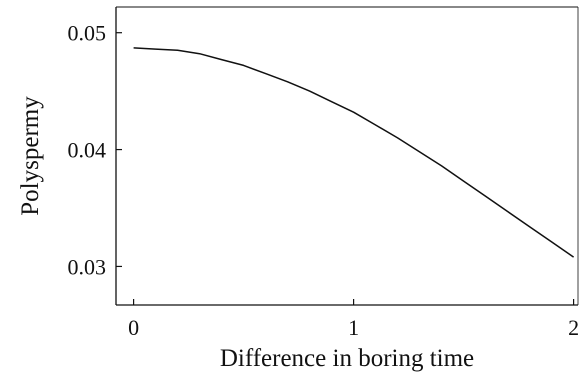  Describe the element at coordinates (573, 327) in the screenshot. I see `x-tick-label-2: 2` at that location.